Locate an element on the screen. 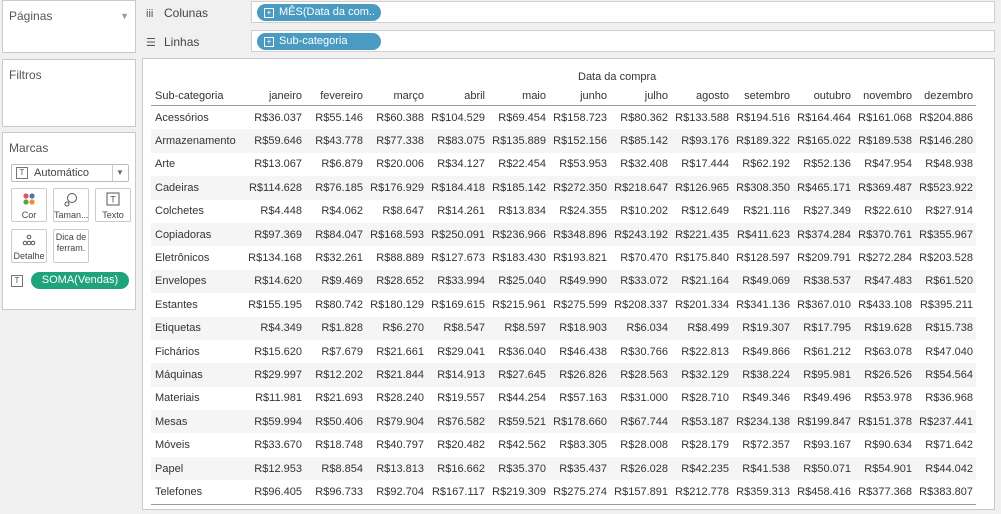 The image size is (1001, 514). table-cell: R$33.670 is located at coordinates (278, 445).